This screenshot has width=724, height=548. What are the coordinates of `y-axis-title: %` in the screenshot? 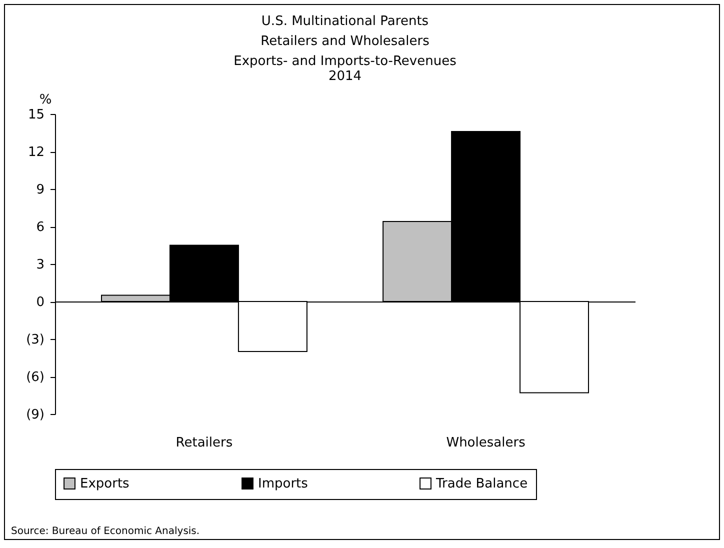 It's located at (45, 100).